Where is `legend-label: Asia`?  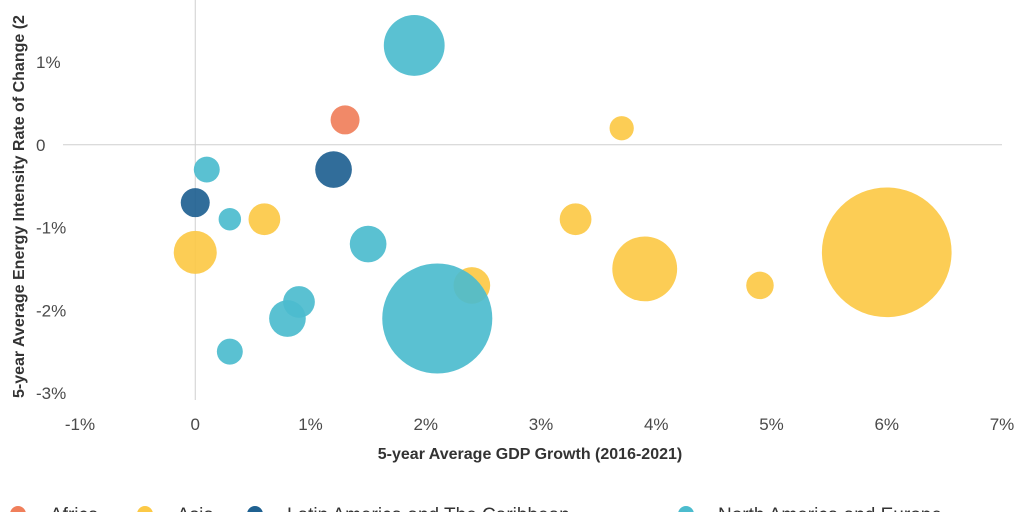 legend-label: Asia is located at coordinates (195, 508).